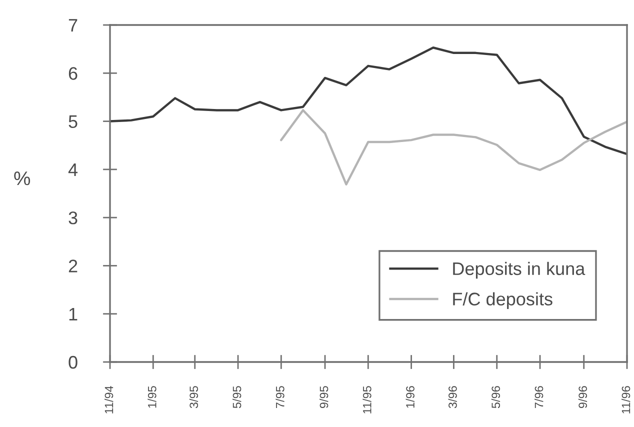  Describe the element at coordinates (625, 400) in the screenshot. I see `x-tick-label: 11/96` at that location.